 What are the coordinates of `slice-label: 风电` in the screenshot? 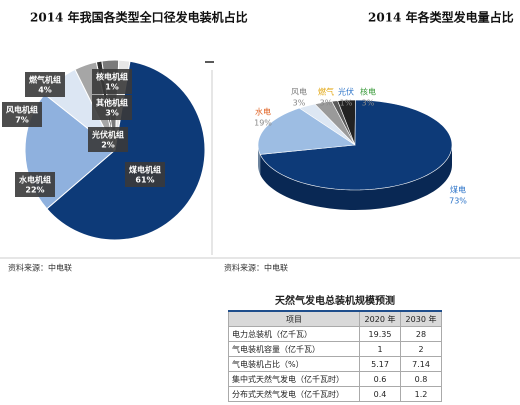 It's located at (299, 92).